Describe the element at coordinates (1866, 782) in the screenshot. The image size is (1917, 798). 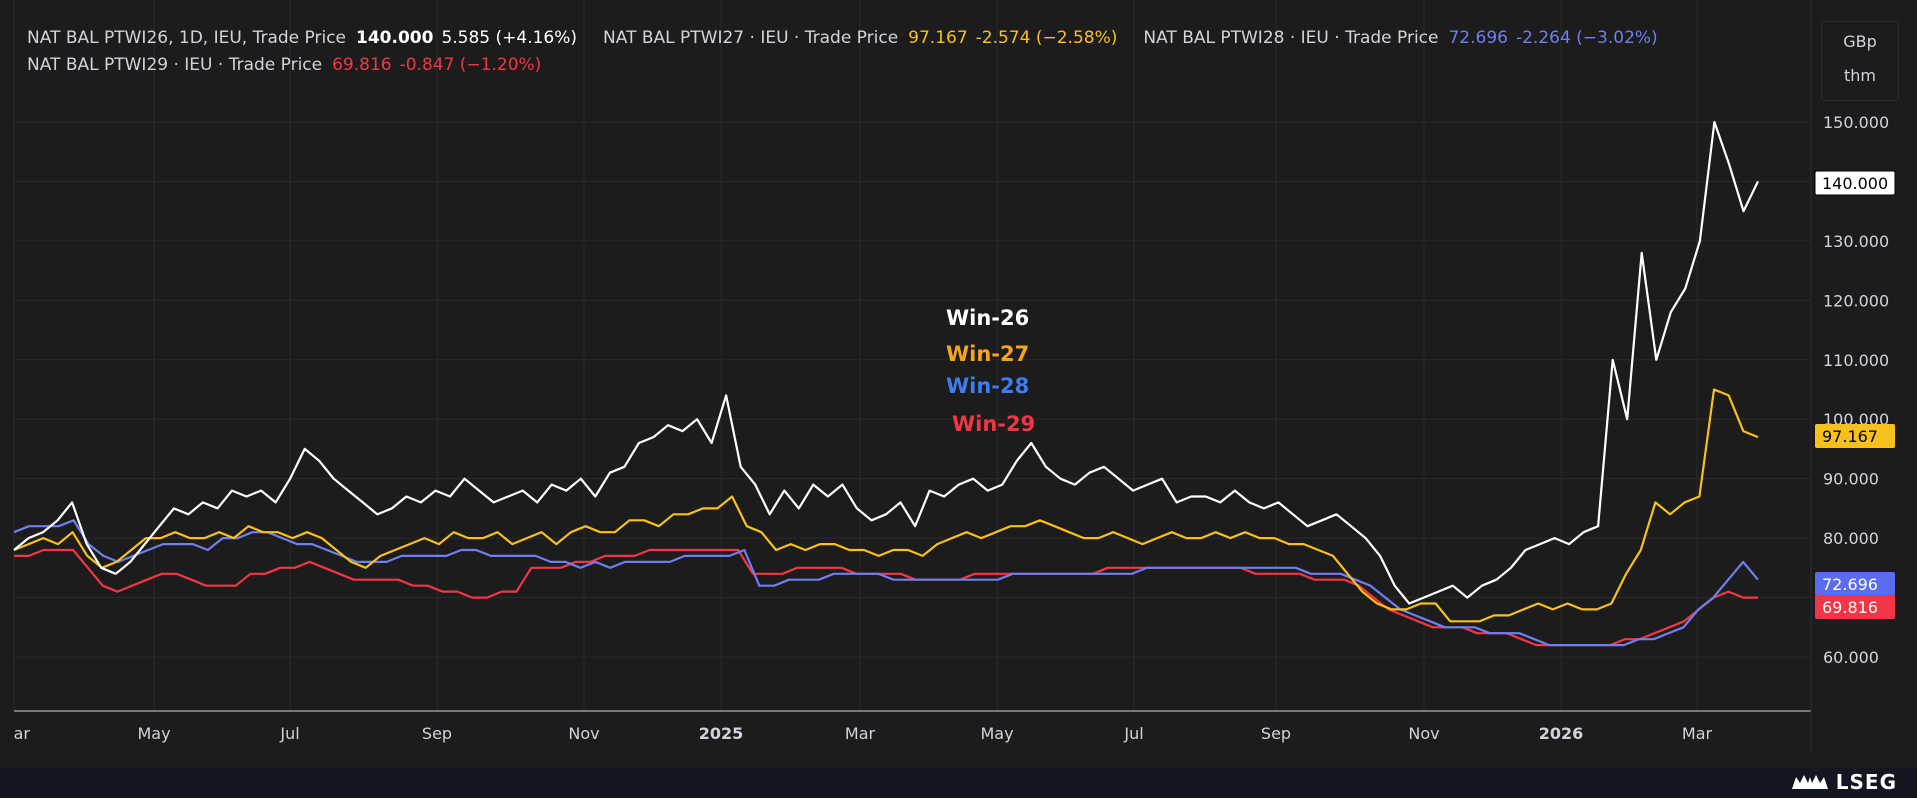
I see `brand-name: LSEG` at that location.